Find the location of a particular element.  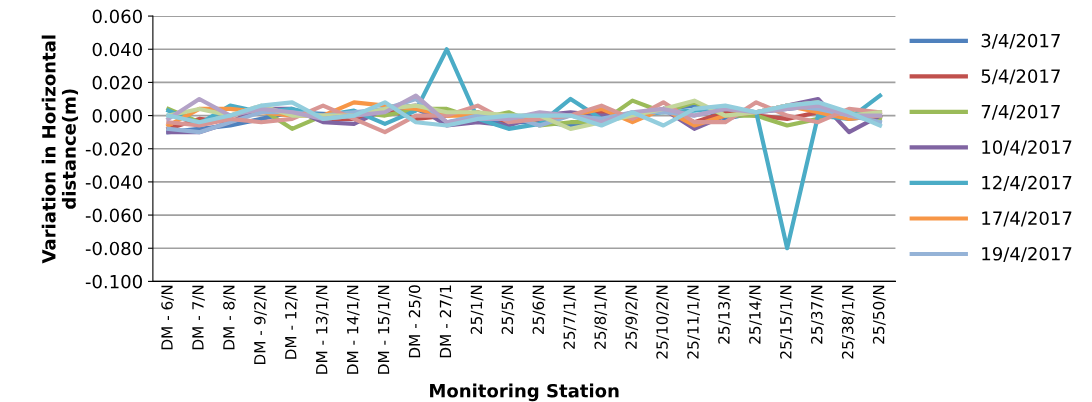

x-tick-label: 25/37/N is located at coordinates (817, 314).